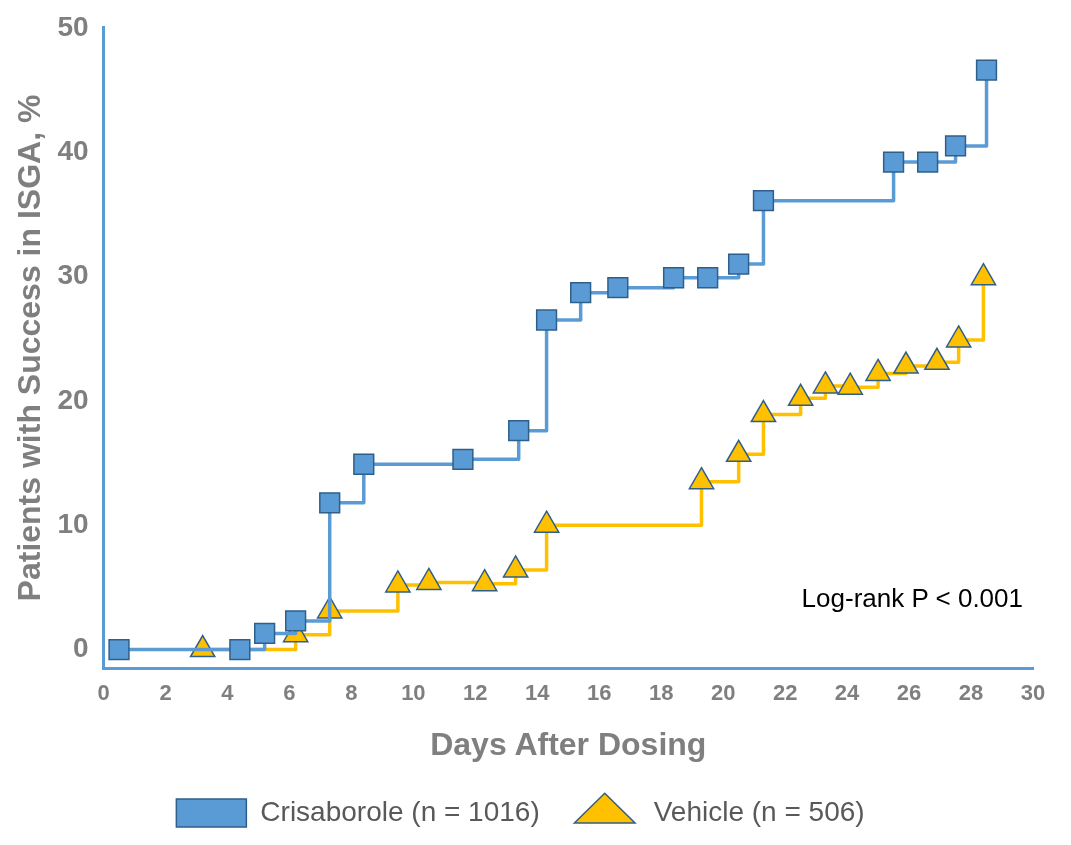 This screenshot has height=845, width=1071. Describe the element at coordinates (165, 693) in the screenshot. I see `x-tick-label: 2` at that location.